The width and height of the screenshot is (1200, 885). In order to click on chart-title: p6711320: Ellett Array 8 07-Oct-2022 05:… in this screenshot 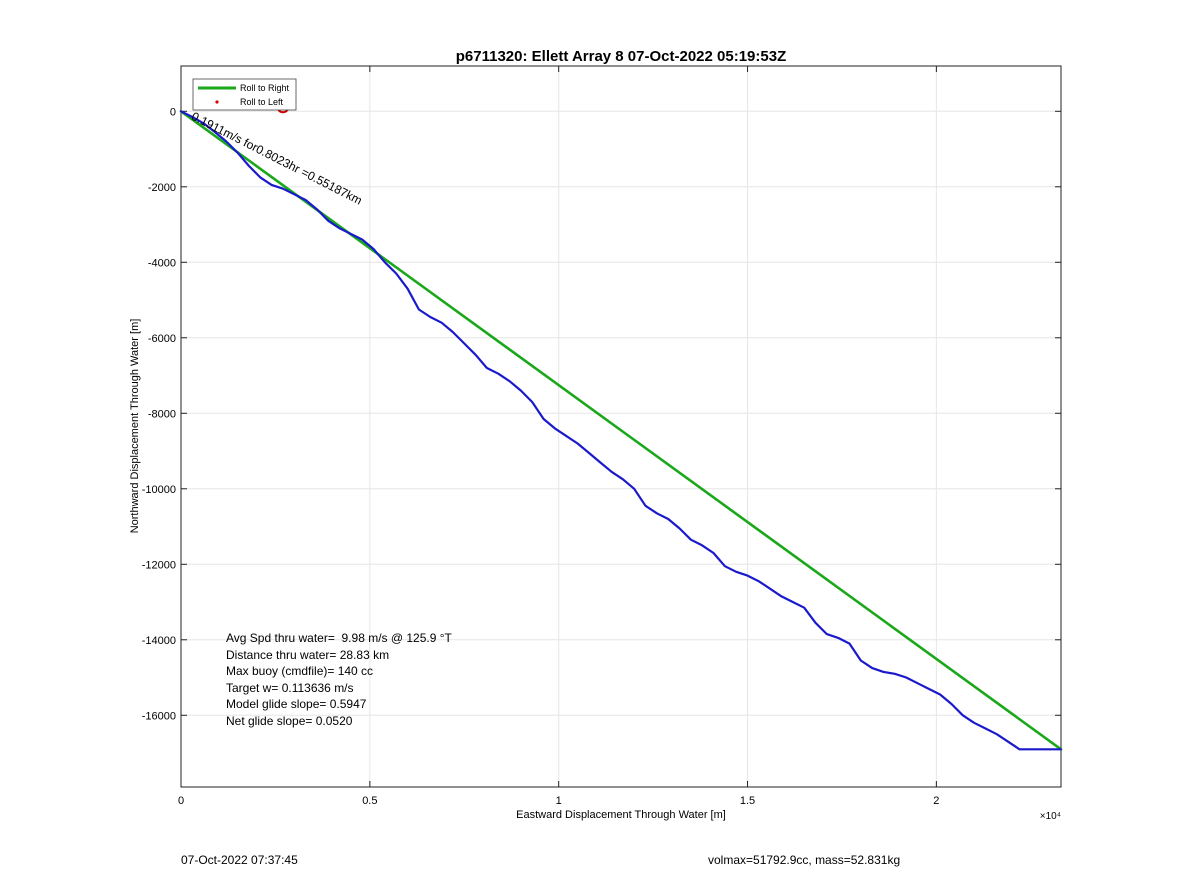, I will do `click(621, 56)`.